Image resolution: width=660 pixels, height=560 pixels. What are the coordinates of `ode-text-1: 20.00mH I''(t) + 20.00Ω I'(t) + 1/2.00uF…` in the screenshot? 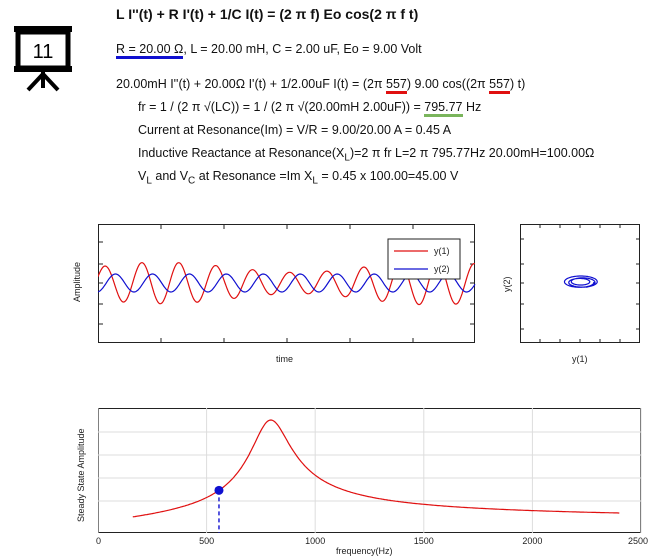 It's located at (251, 84).